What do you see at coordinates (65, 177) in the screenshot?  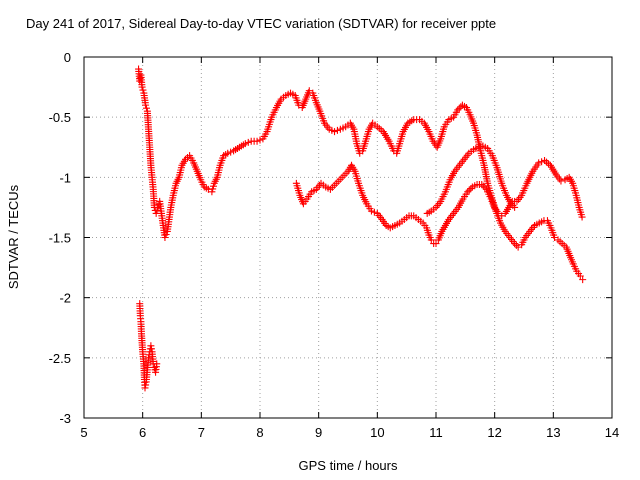 I see `y-tick-label: -1` at bounding box center [65, 177].